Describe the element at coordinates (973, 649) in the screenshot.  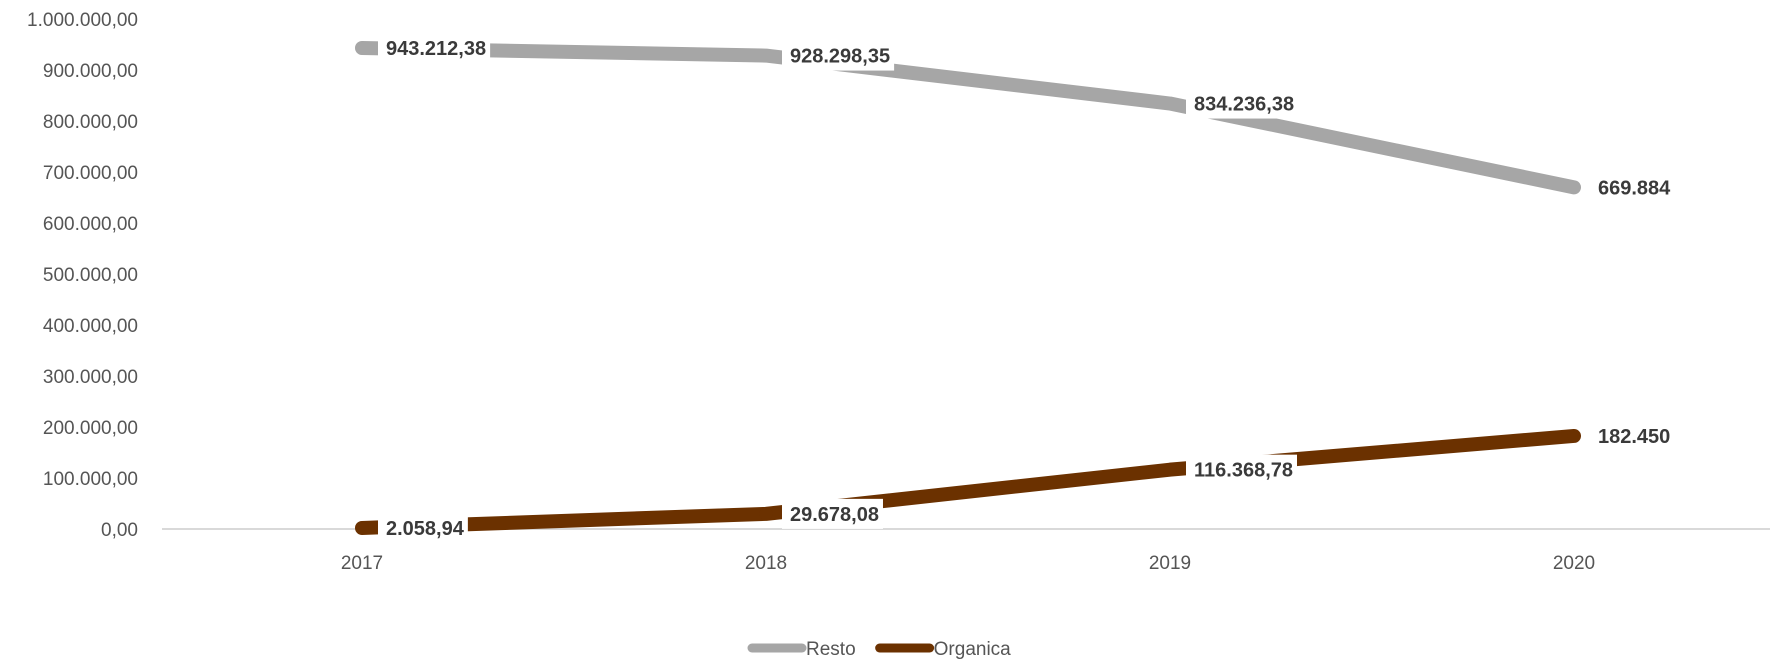
I see `legend-label: Organica` at that location.